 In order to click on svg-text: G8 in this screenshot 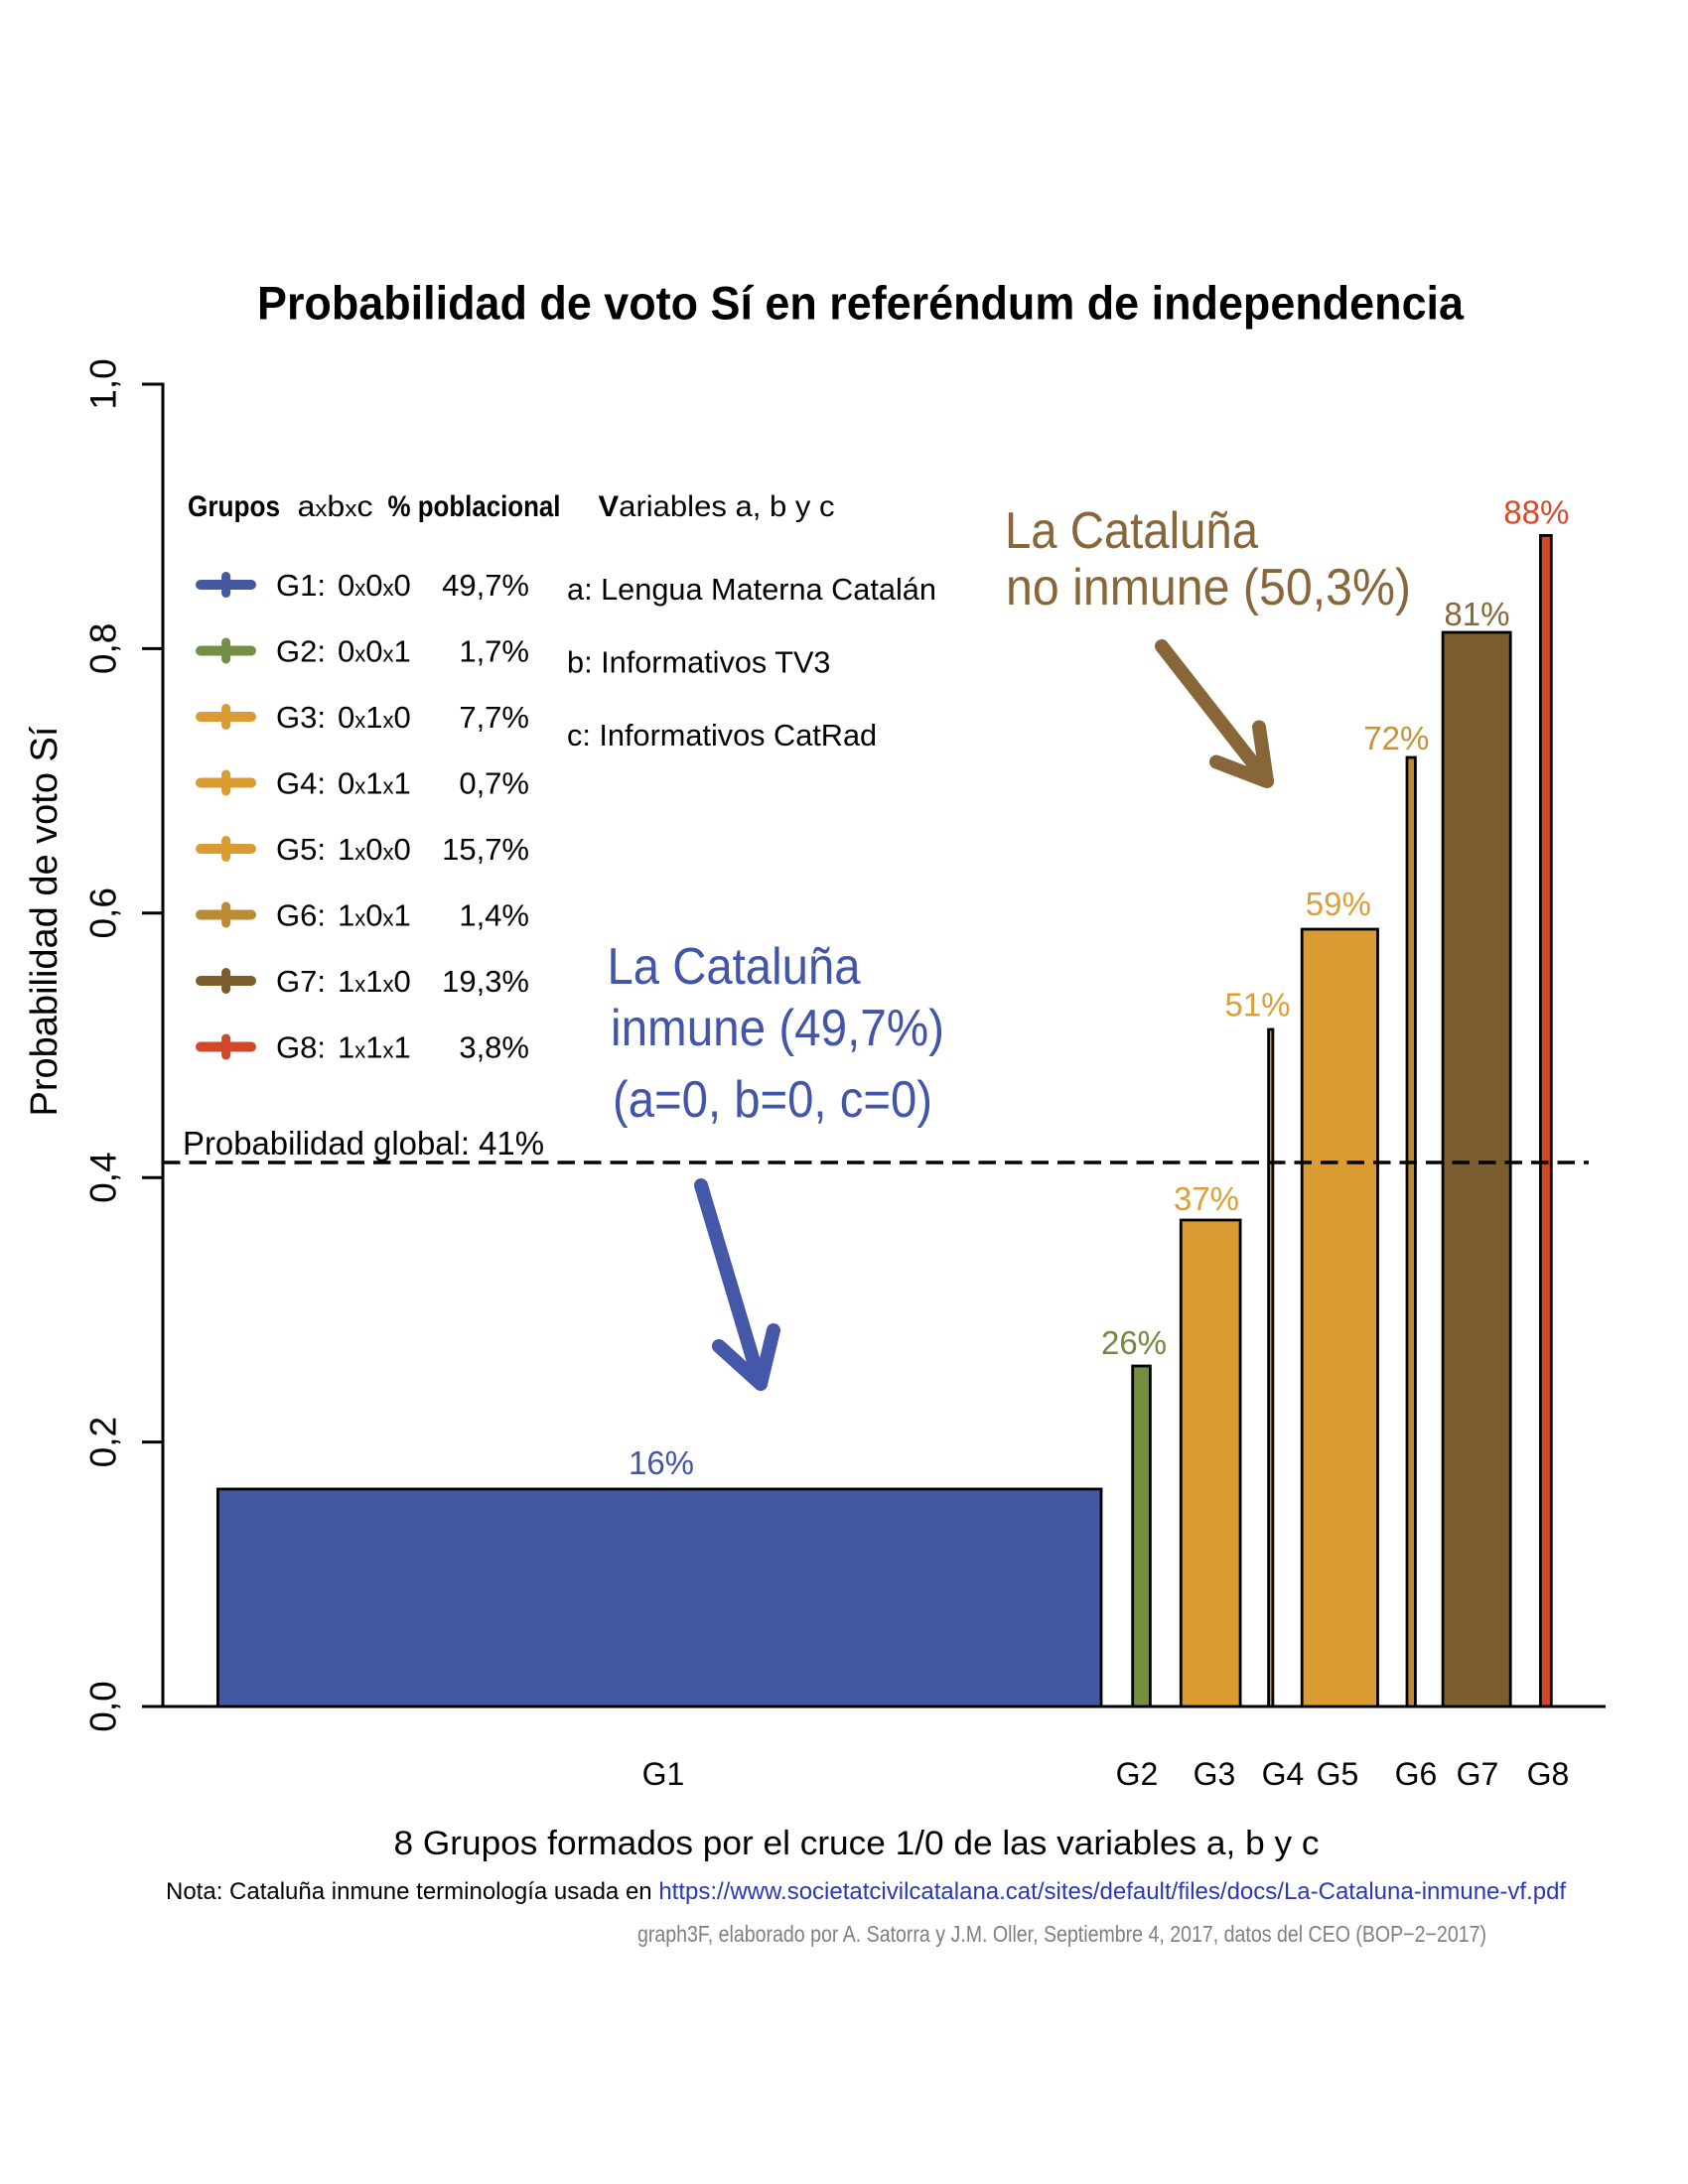, I will do `click(1548, 1774)`.